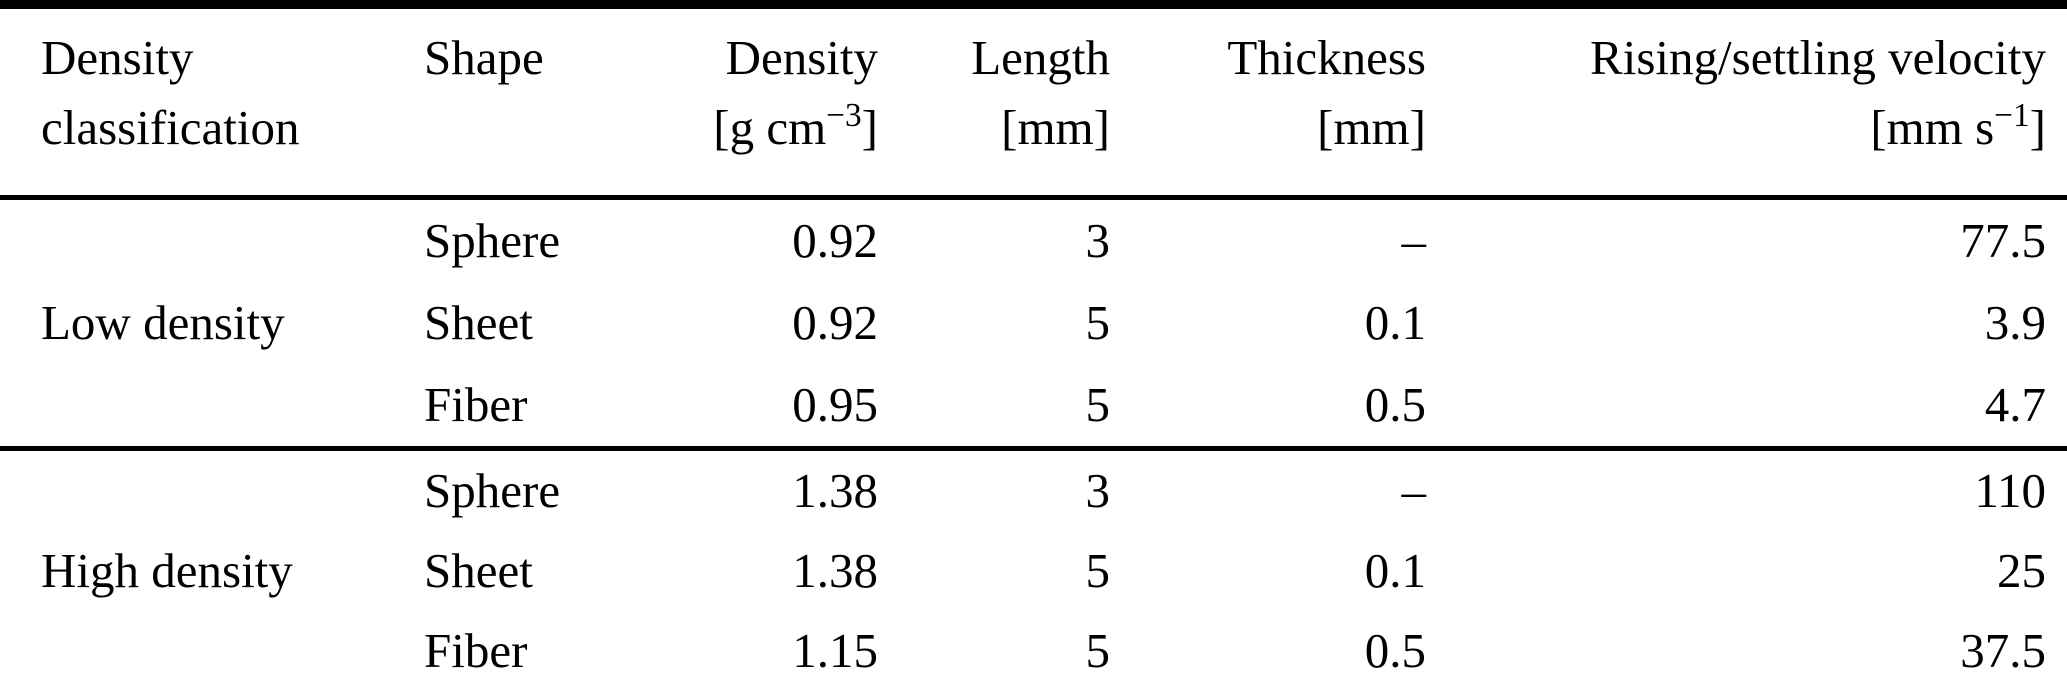 Image resolution: width=2067 pixels, height=688 pixels. I want to click on header-cell-thickness: Thickness [mm], so click(1268, 101).